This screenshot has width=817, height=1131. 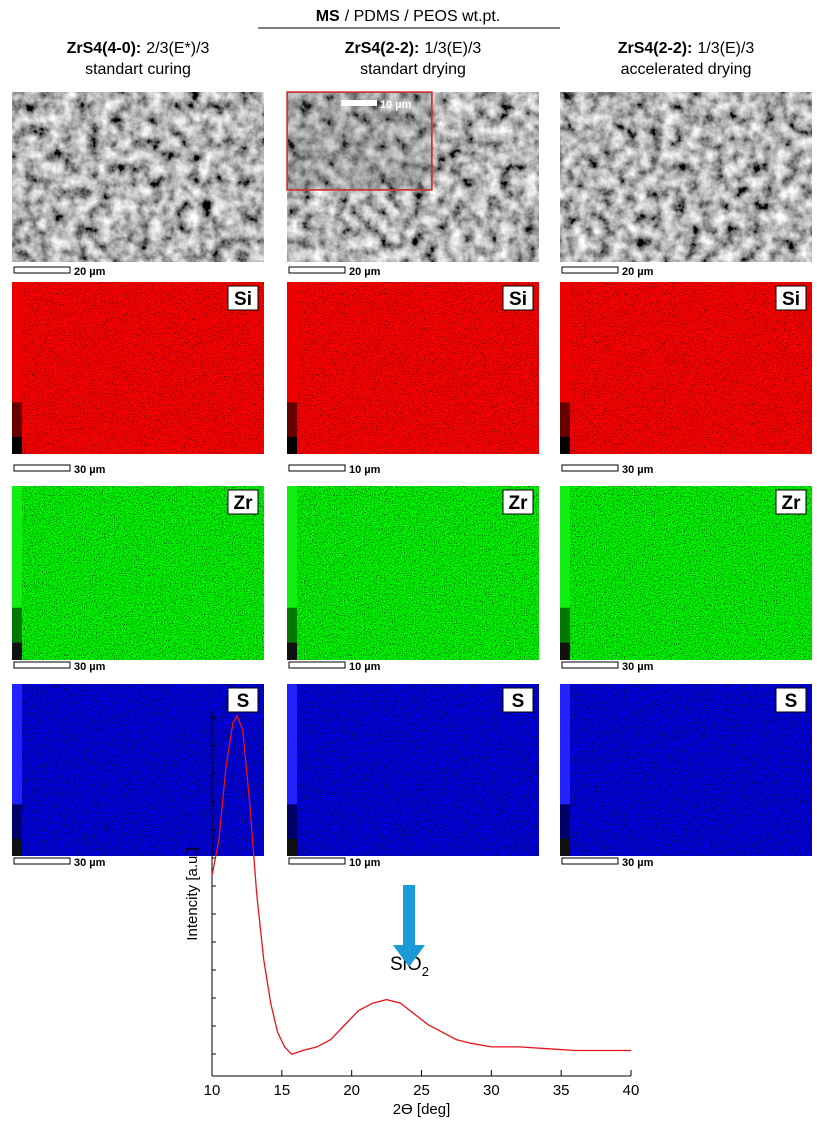 I want to click on x-tick-label: 10, so click(x=212, y=1090).